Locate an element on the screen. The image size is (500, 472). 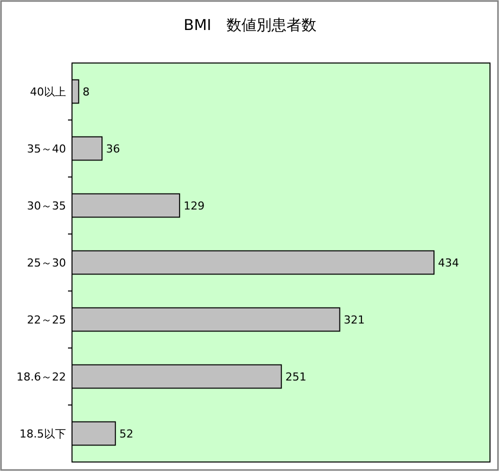
data-label: 52 is located at coordinates (126, 434).